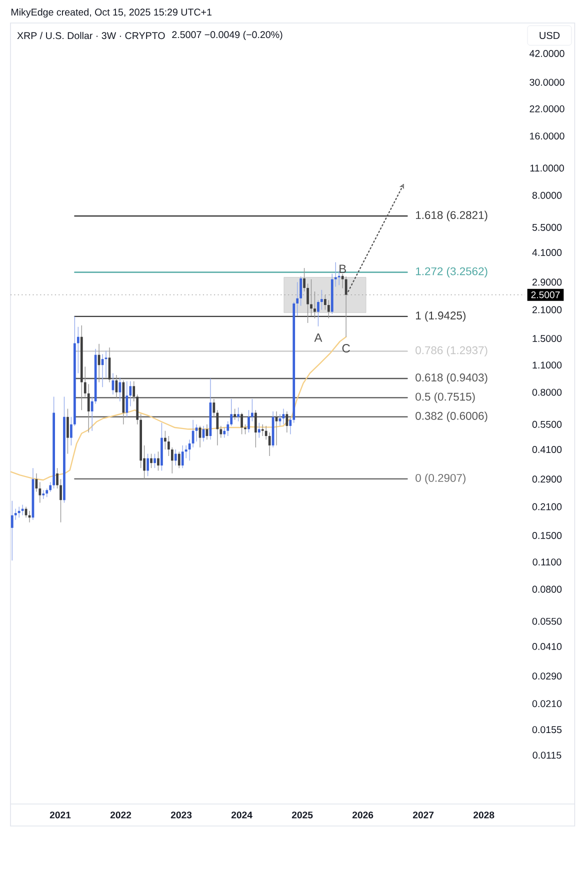  What do you see at coordinates (241, 815) in the screenshot?
I see `x-tick-label: 2024` at bounding box center [241, 815].